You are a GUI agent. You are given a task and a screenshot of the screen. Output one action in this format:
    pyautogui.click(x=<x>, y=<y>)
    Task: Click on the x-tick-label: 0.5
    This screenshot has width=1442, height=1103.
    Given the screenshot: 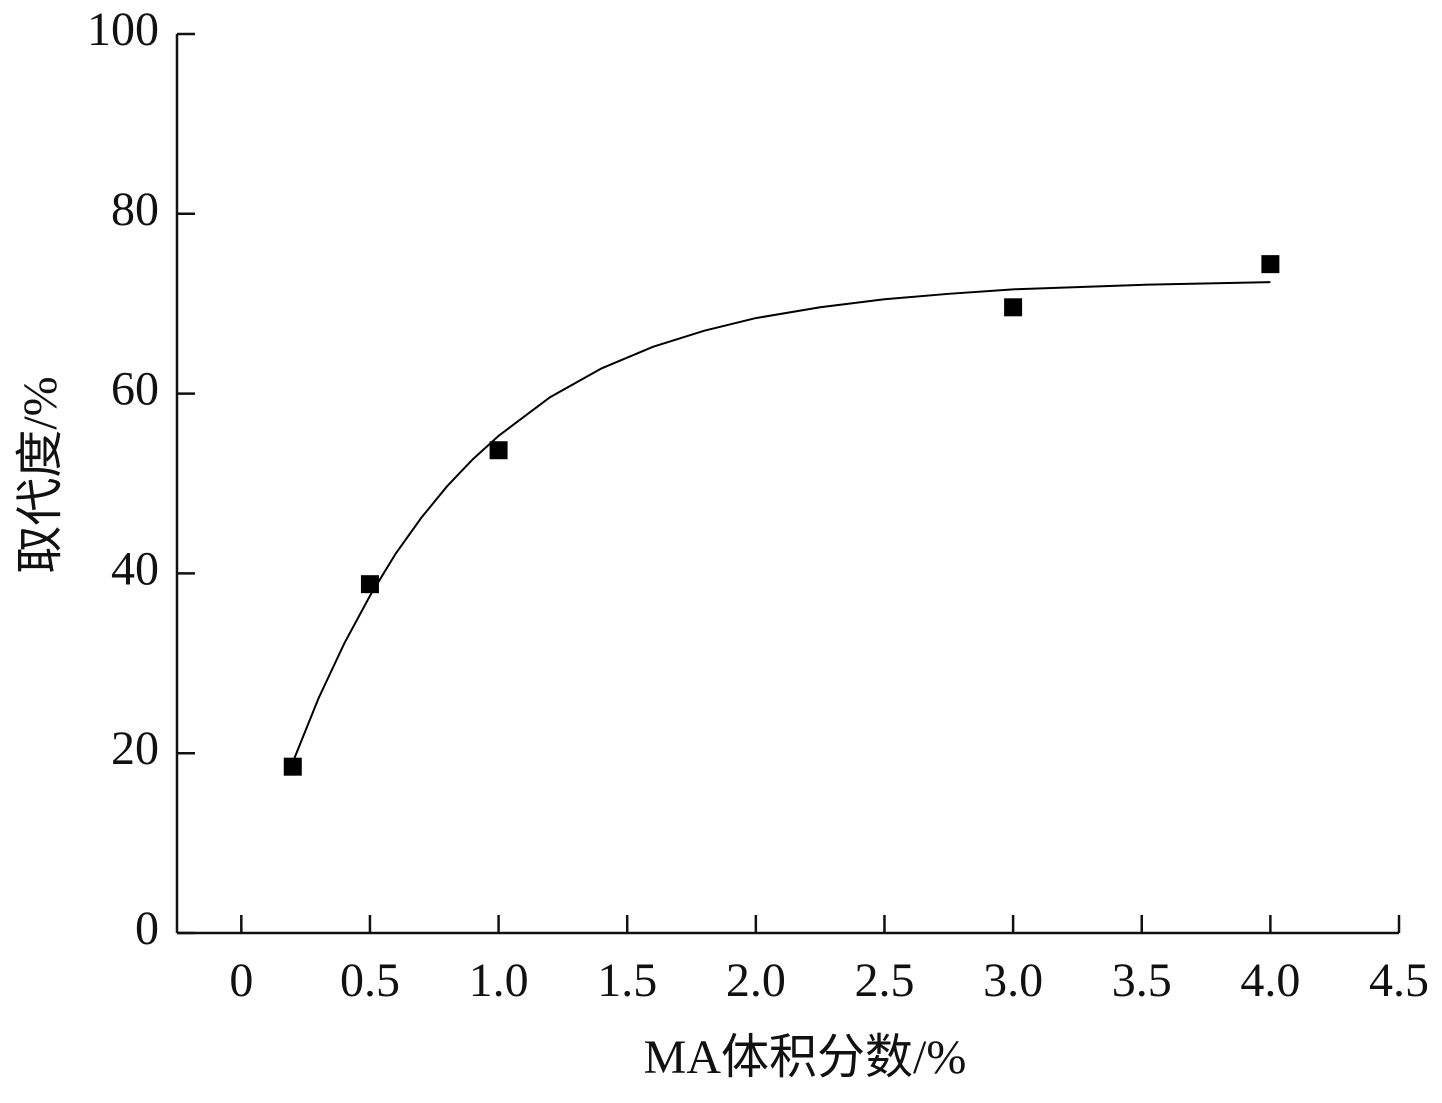 What is the action you would take?
    pyautogui.click(x=370, y=980)
    